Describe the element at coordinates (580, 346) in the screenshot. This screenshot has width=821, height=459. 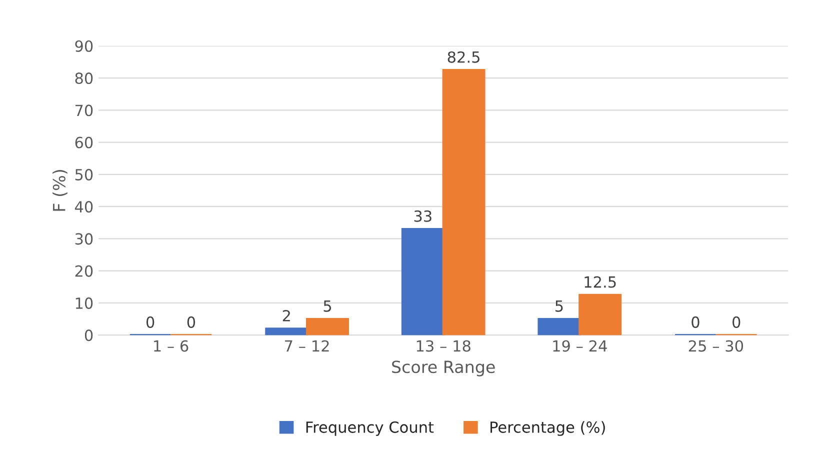
I see `x-tick-label: 19 – 24` at that location.